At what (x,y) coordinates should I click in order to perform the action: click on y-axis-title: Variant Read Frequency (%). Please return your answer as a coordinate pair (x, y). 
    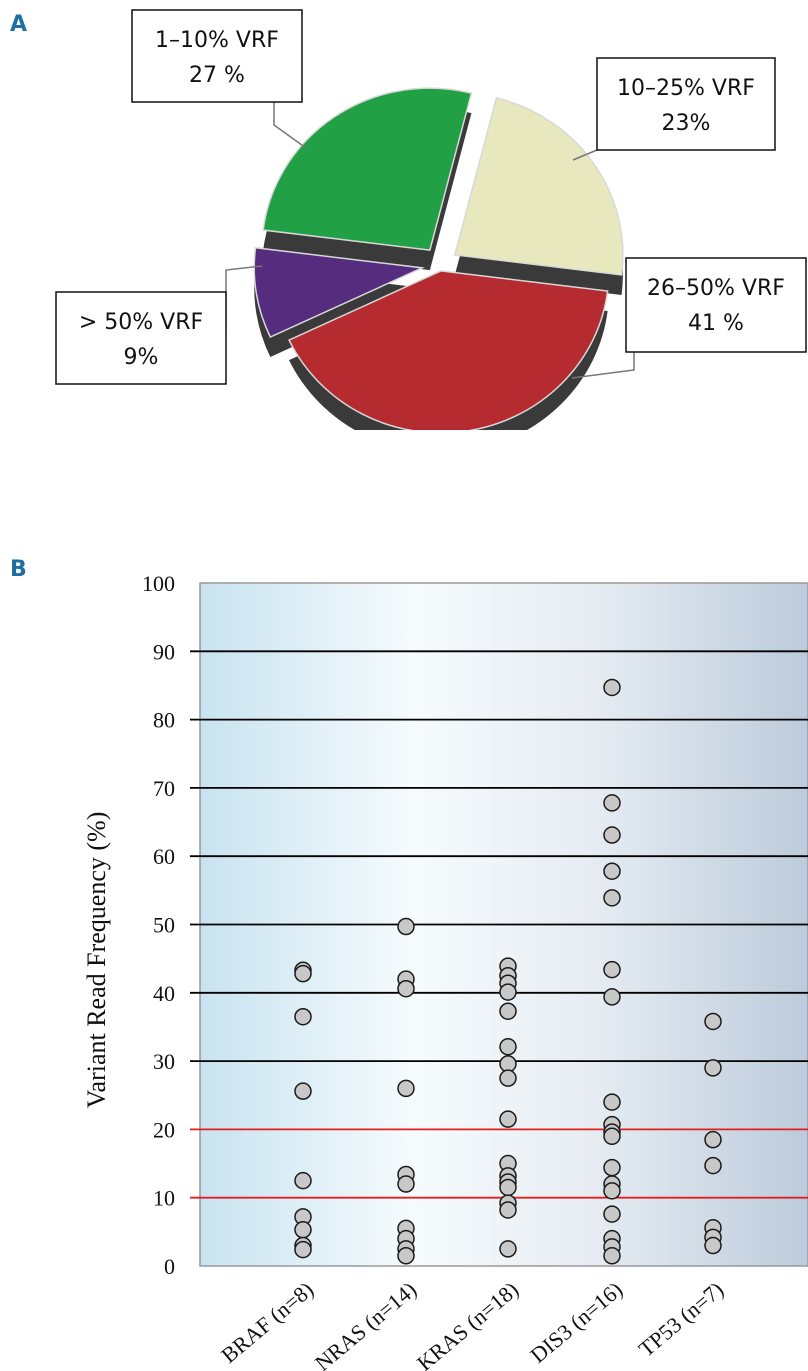
    Looking at the image, I should click on (96, 960).